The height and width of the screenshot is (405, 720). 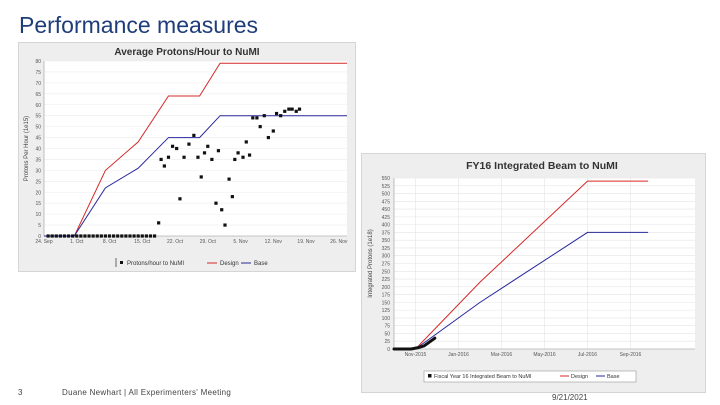 What do you see at coordinates (38, 84) in the screenshot?
I see `y-tick-label: 70` at bounding box center [38, 84].